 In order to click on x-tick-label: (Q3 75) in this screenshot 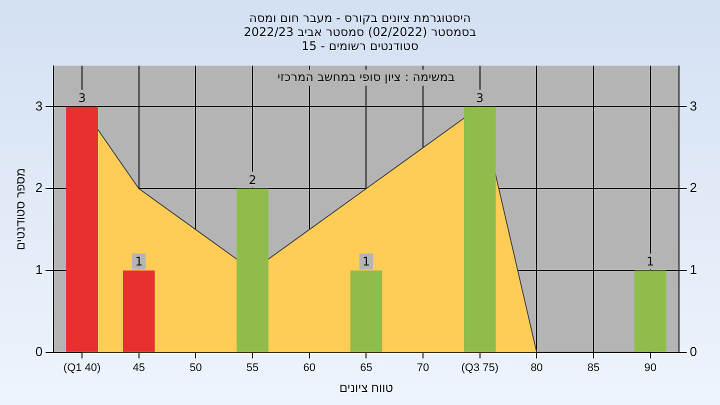, I will do `click(480, 368)`.